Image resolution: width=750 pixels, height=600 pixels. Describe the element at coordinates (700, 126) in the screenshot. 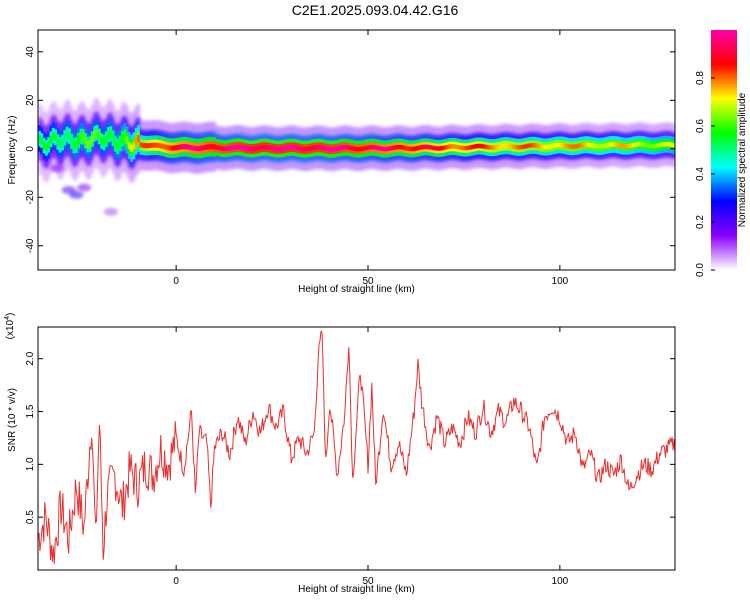

I see `colorbar-tick-label: 0.6` at that location.